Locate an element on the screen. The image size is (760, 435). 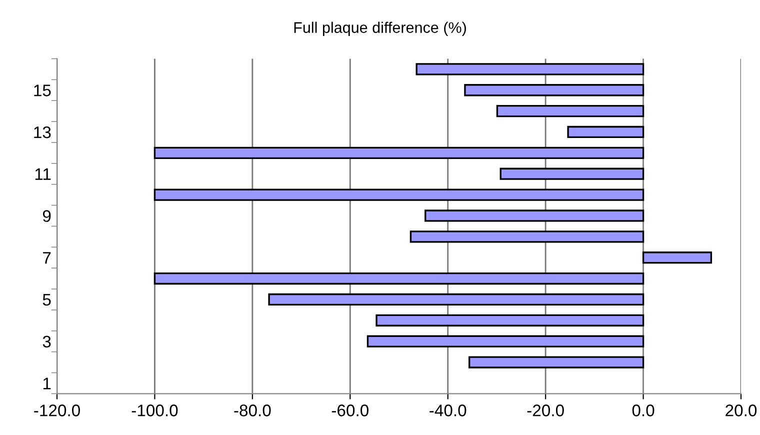
y-tick-label: 11 is located at coordinates (43, 174).